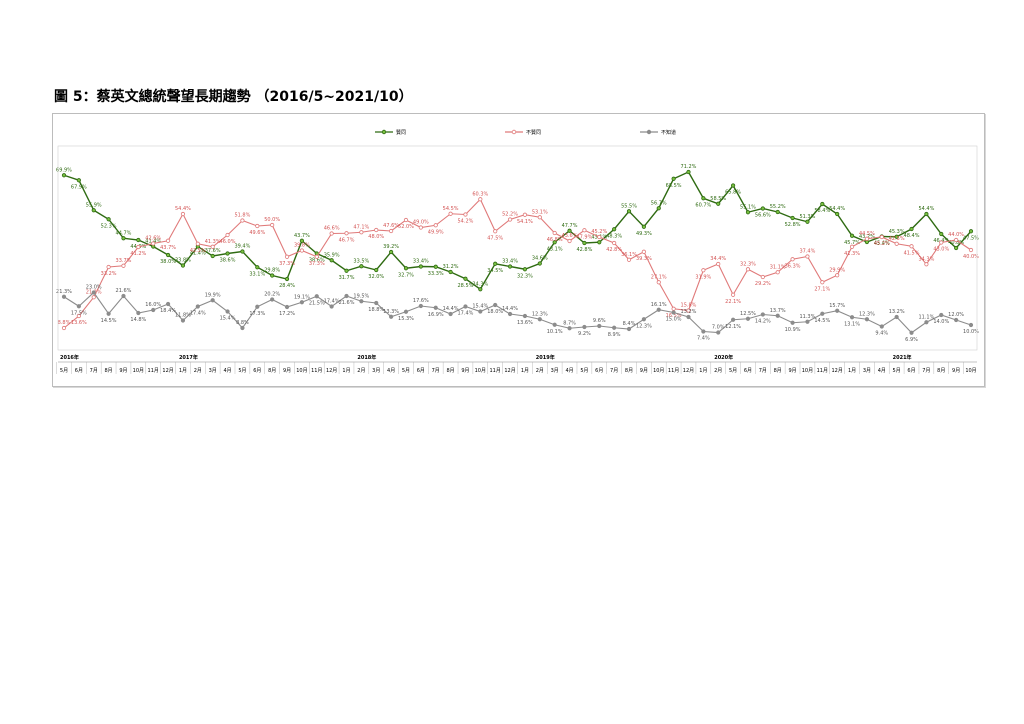 The width and height of the screenshot is (1024, 724). I want to click on data-label: 13.2%, so click(897, 312).